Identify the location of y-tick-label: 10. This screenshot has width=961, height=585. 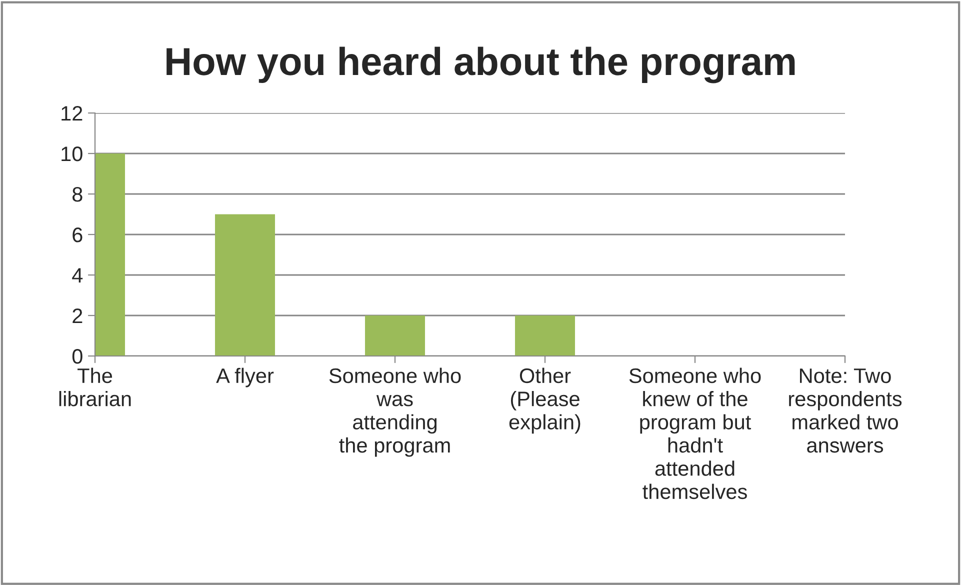
(72, 154).